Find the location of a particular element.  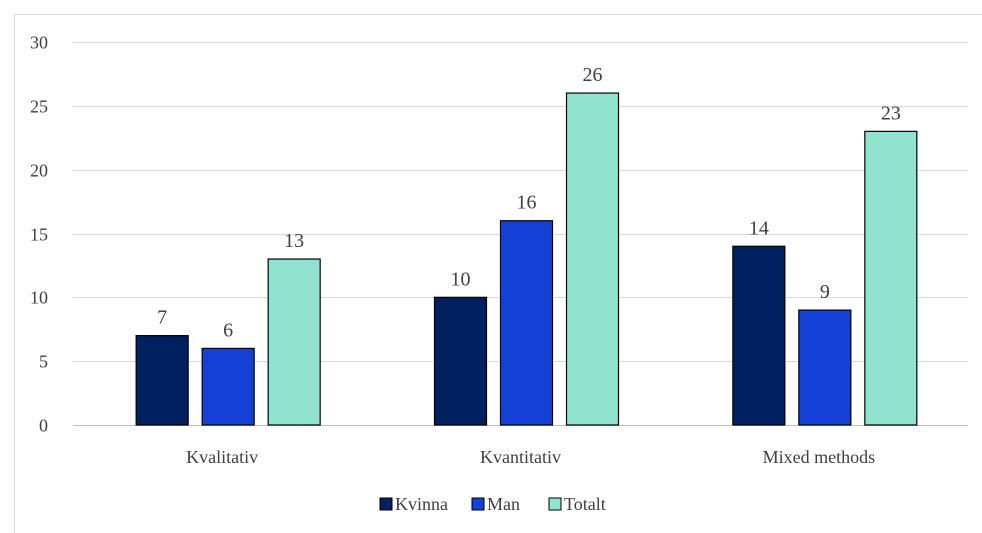

bar-totalt-mixed-methods is located at coordinates (891, 278).